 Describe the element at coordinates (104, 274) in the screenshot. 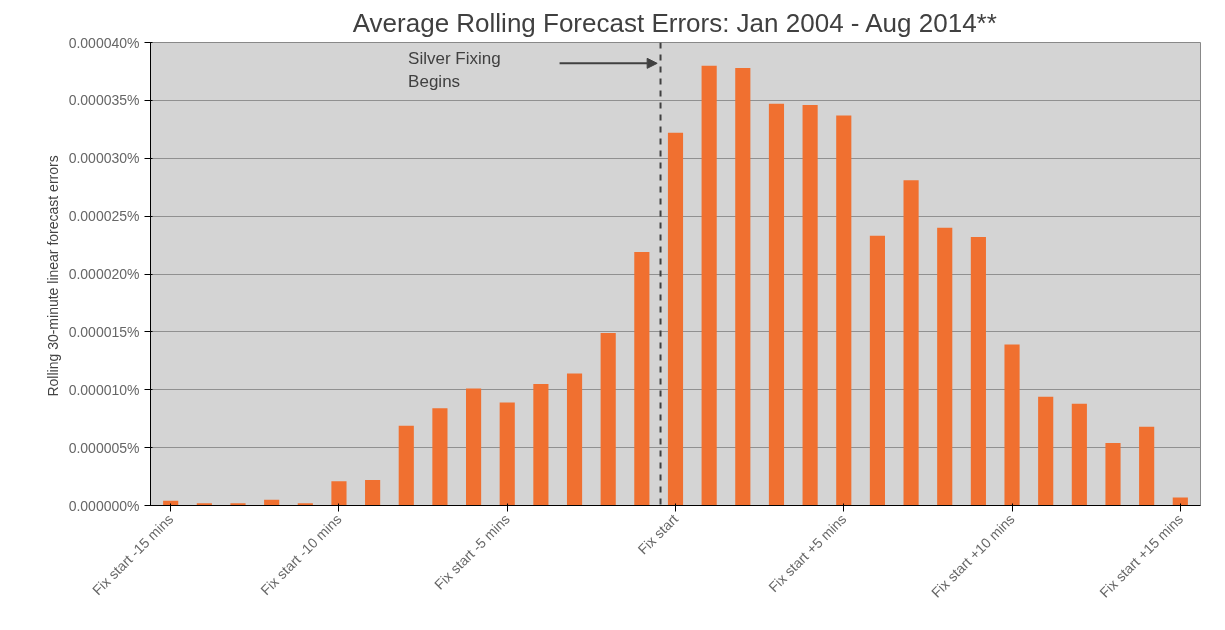

I see `y-tick-label: 0.000020%` at that location.